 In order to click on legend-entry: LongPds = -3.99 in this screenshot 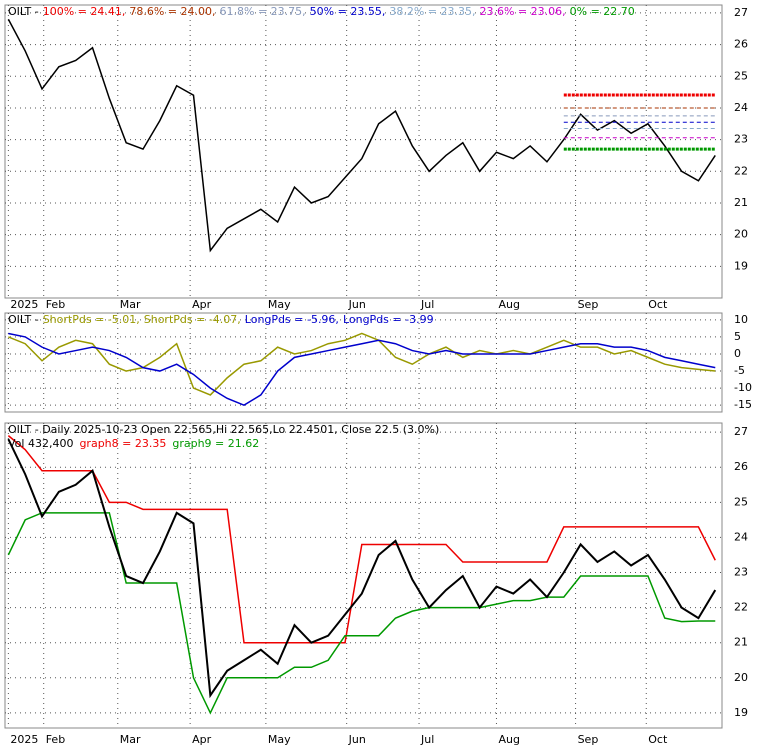, I will do `click(388, 319)`.